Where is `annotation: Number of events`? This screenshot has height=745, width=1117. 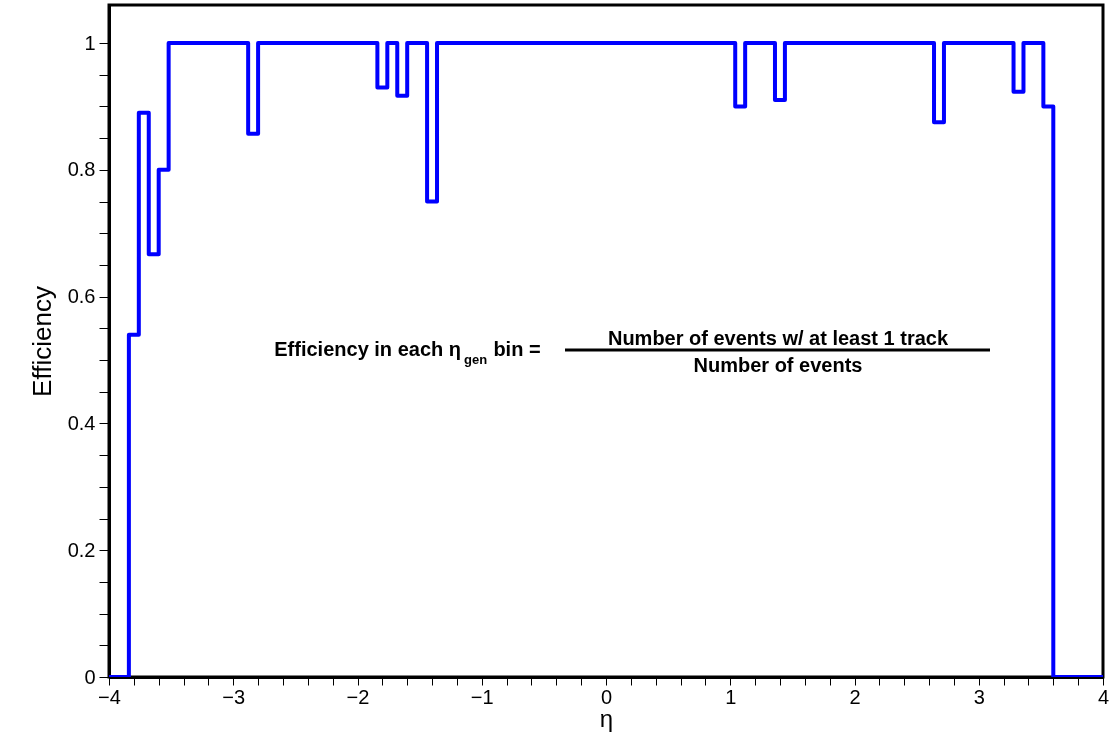
annotation: Number of events is located at coordinates (778, 365).